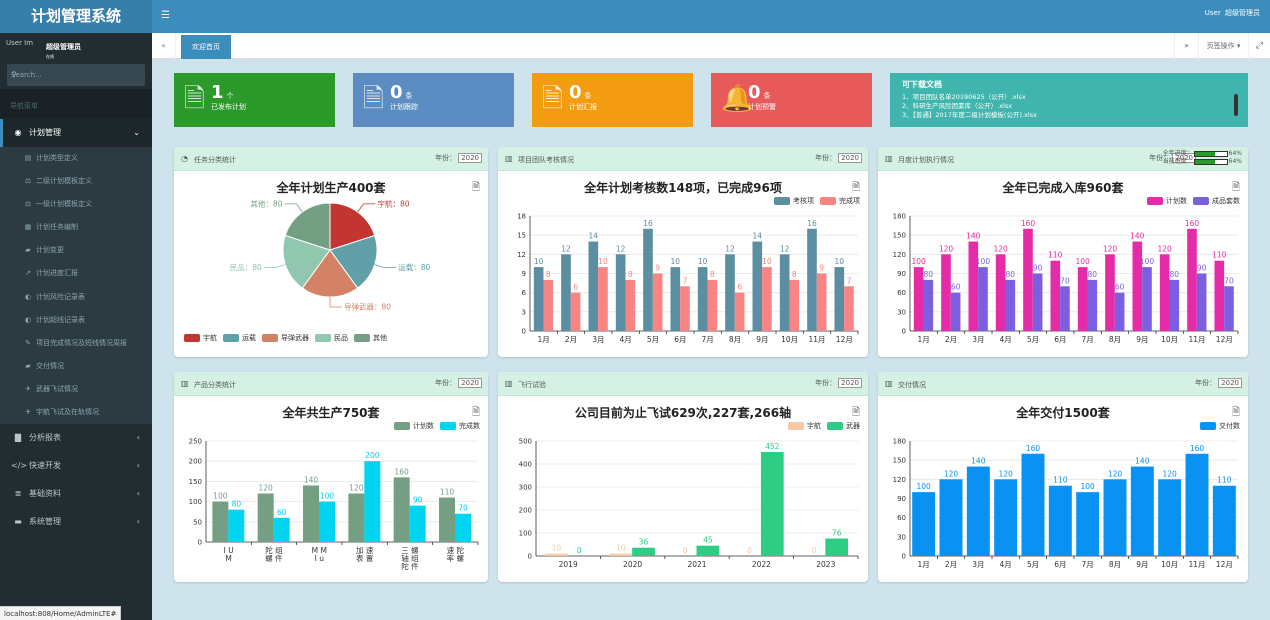  What do you see at coordinates (76, 181) in the screenshot?
I see `submenu-item: ⚖ 二级计划模板定义` at bounding box center [76, 181].